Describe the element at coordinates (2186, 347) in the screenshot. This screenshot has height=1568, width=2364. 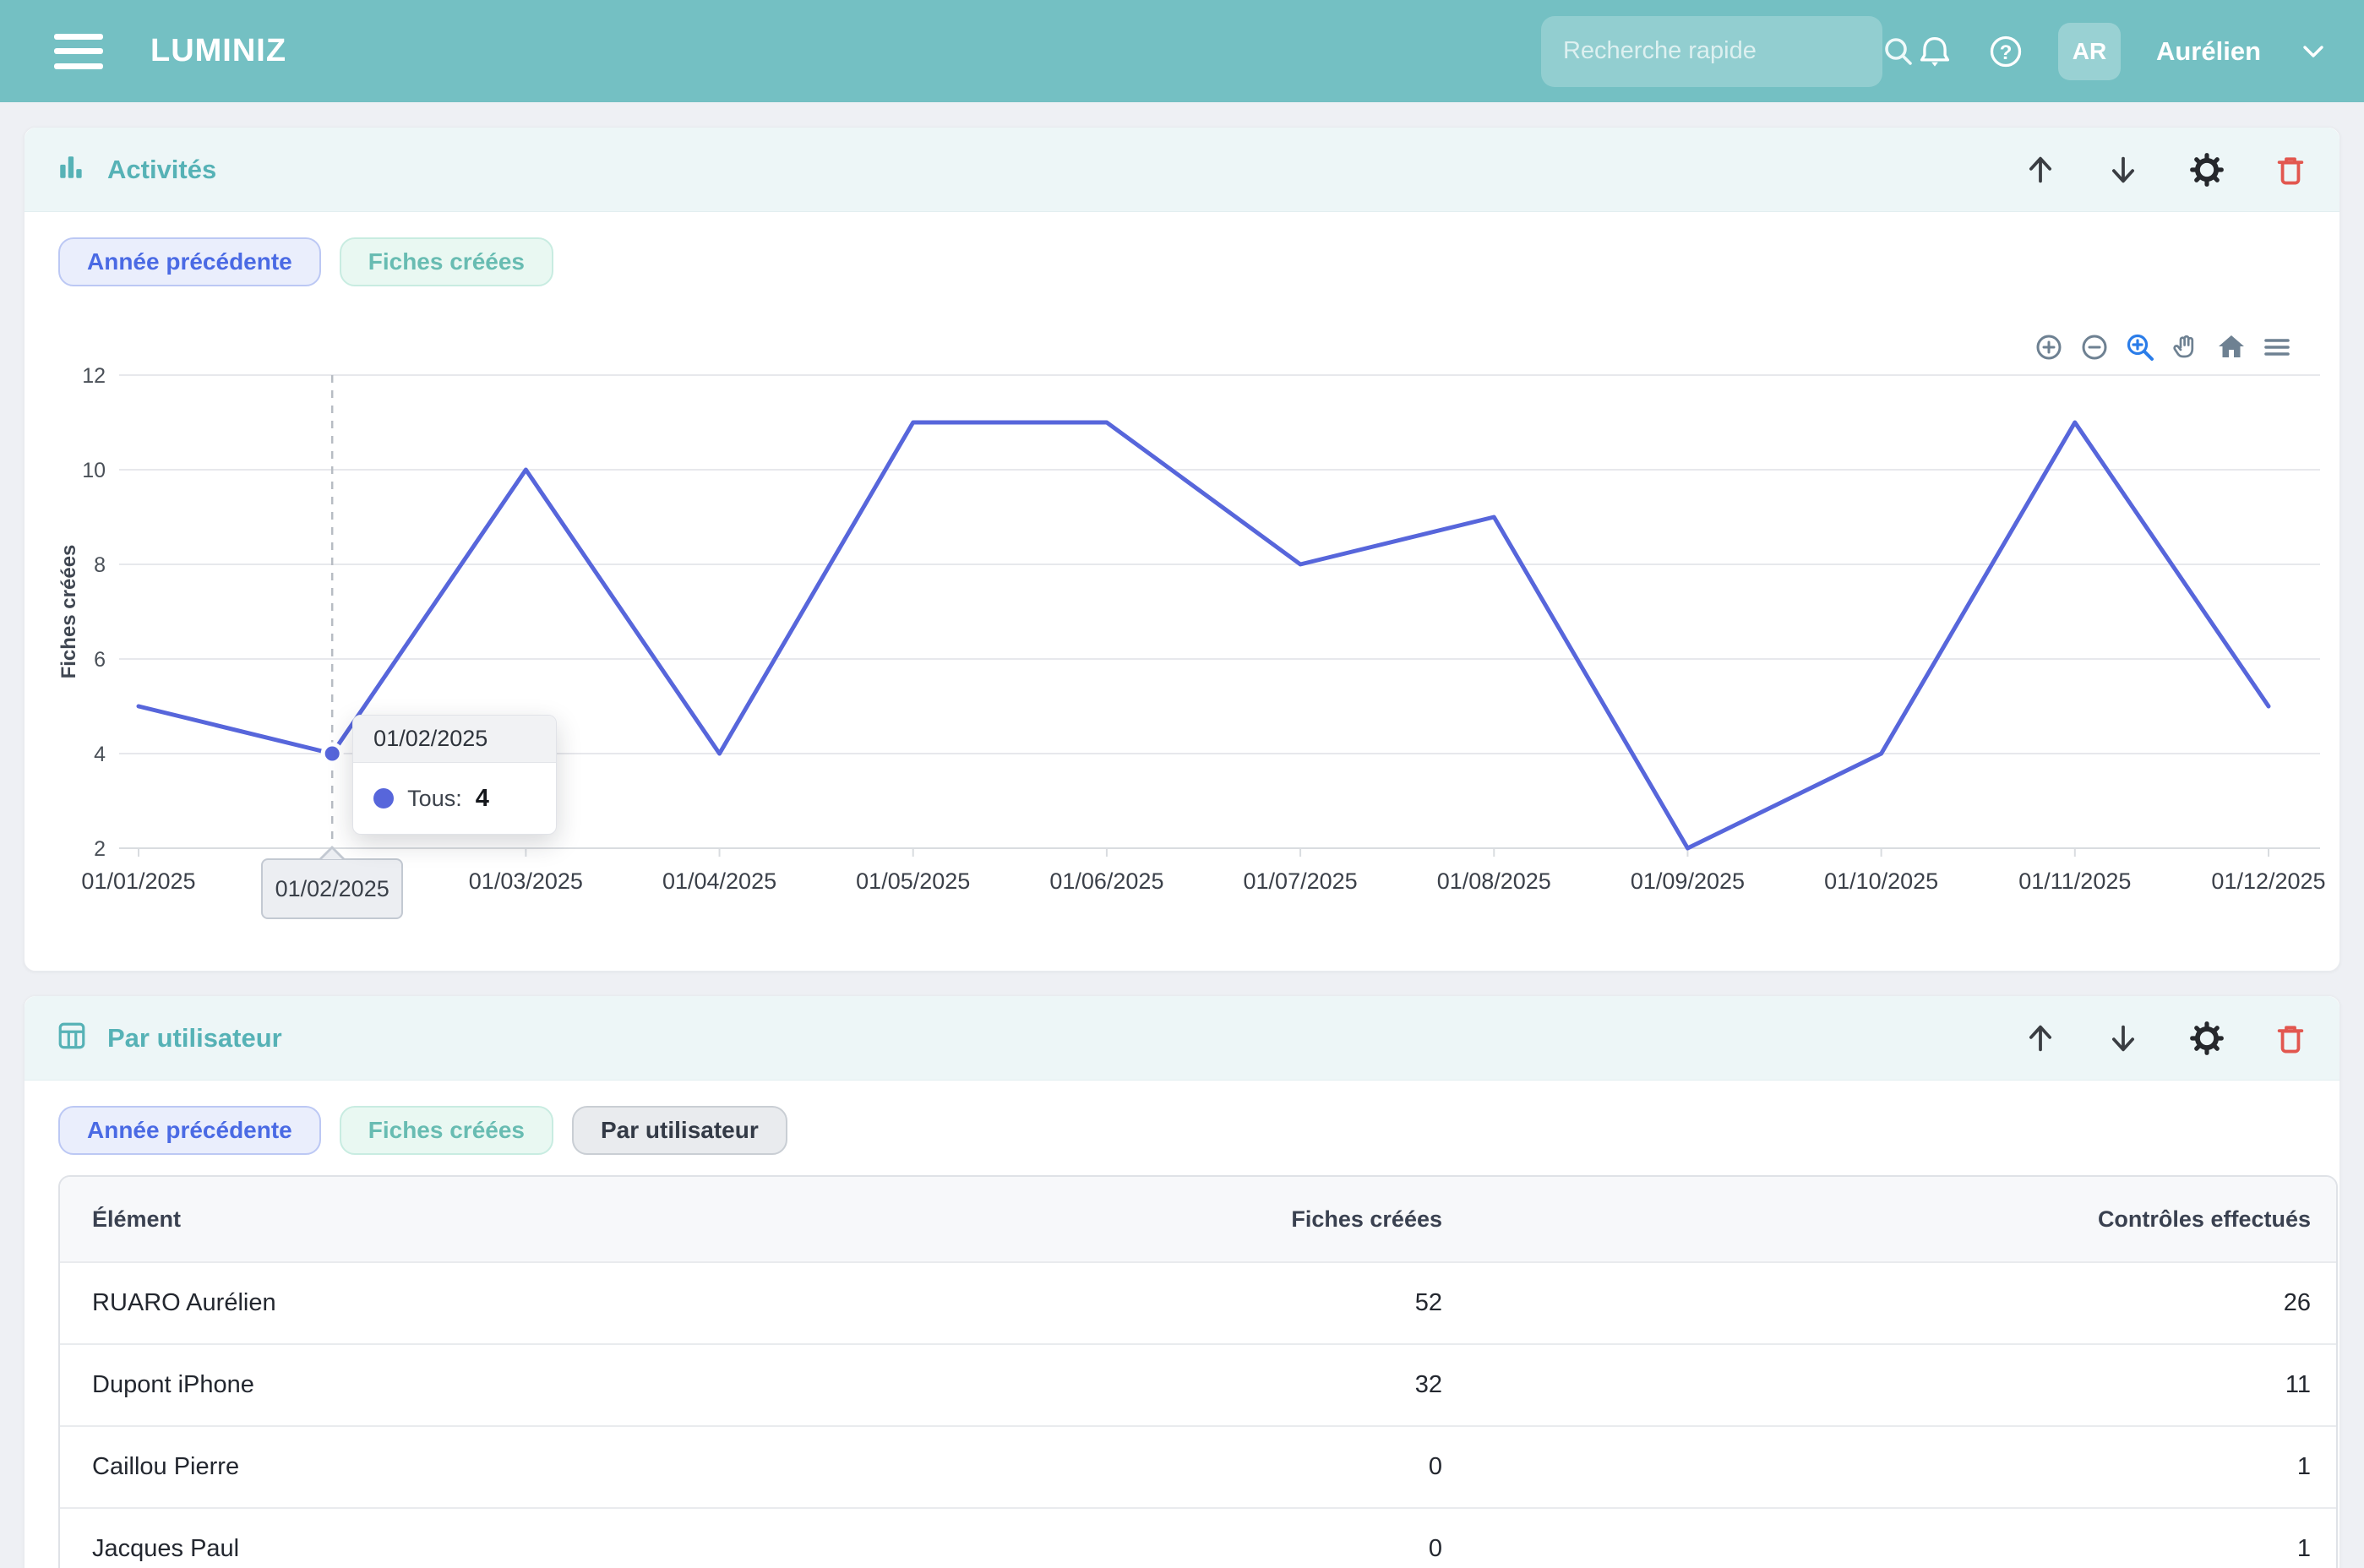
I see `pan-hand-icon` at that location.